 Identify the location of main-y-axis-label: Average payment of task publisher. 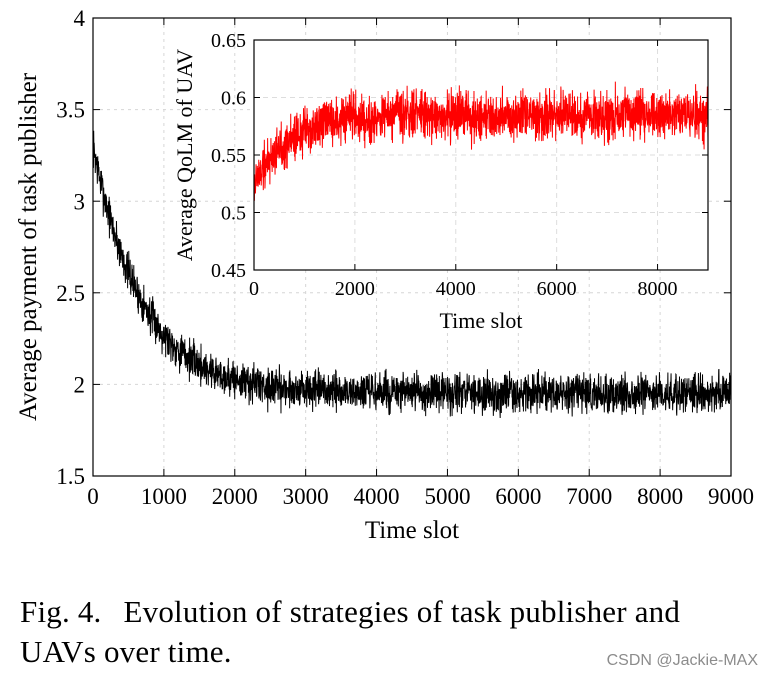
(28, 246).